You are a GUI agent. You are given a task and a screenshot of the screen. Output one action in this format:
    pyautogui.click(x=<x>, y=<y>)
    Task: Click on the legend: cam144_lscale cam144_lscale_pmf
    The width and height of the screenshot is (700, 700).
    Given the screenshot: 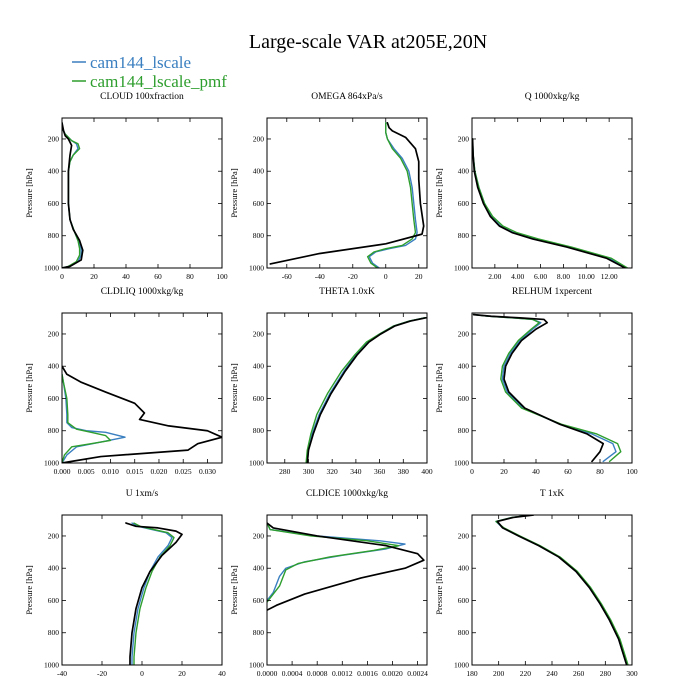 What is the action you would take?
    pyautogui.click(x=149, y=72)
    